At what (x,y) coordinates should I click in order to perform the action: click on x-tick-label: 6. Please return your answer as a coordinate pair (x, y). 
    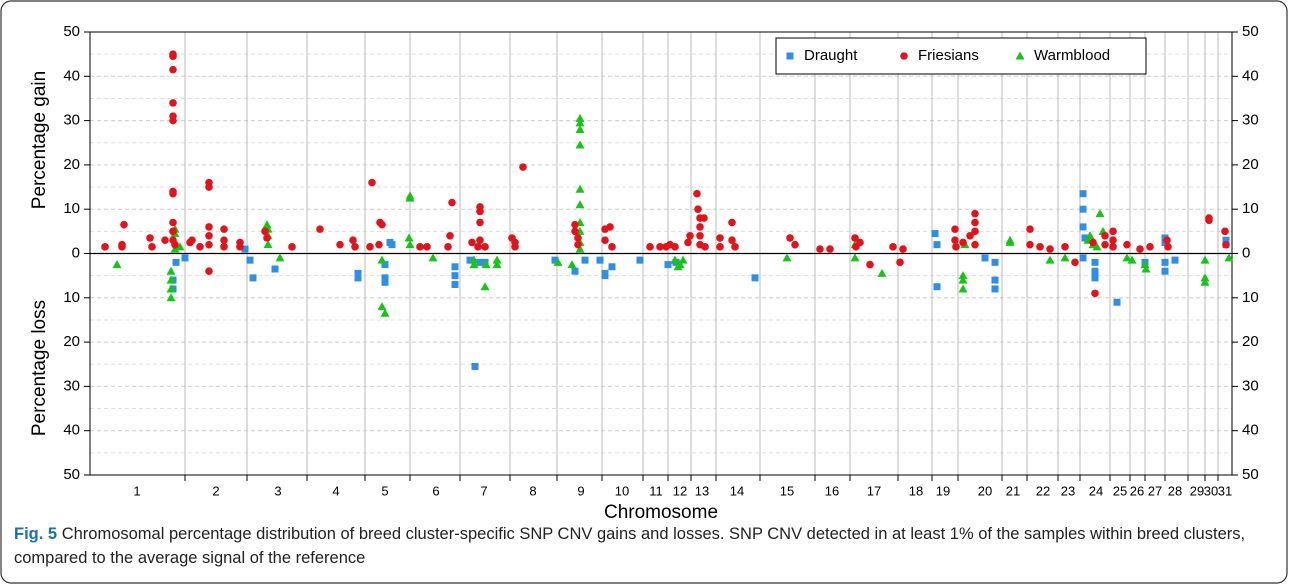
    Looking at the image, I should click on (435, 490).